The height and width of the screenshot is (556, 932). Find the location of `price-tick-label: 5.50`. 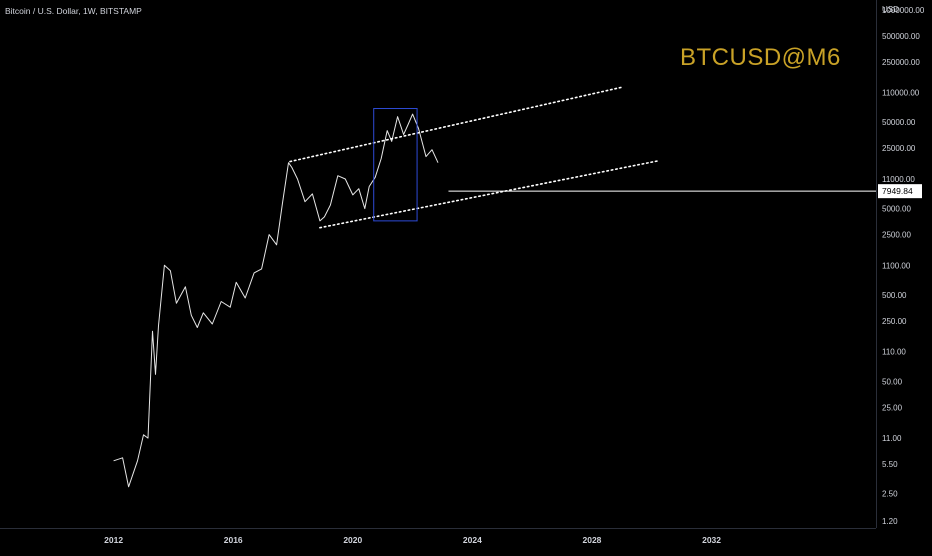

price-tick-label: 5.50 is located at coordinates (890, 464).